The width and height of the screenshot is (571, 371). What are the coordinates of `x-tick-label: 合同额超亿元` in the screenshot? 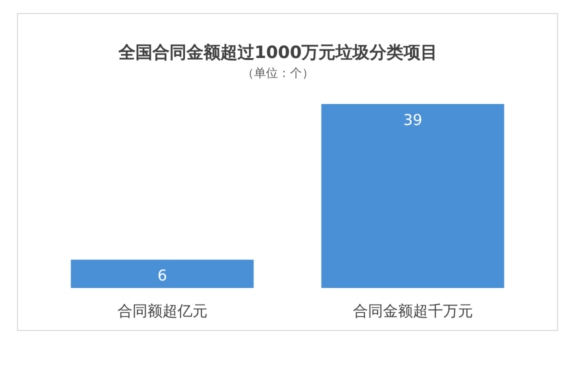 It's located at (162, 311).